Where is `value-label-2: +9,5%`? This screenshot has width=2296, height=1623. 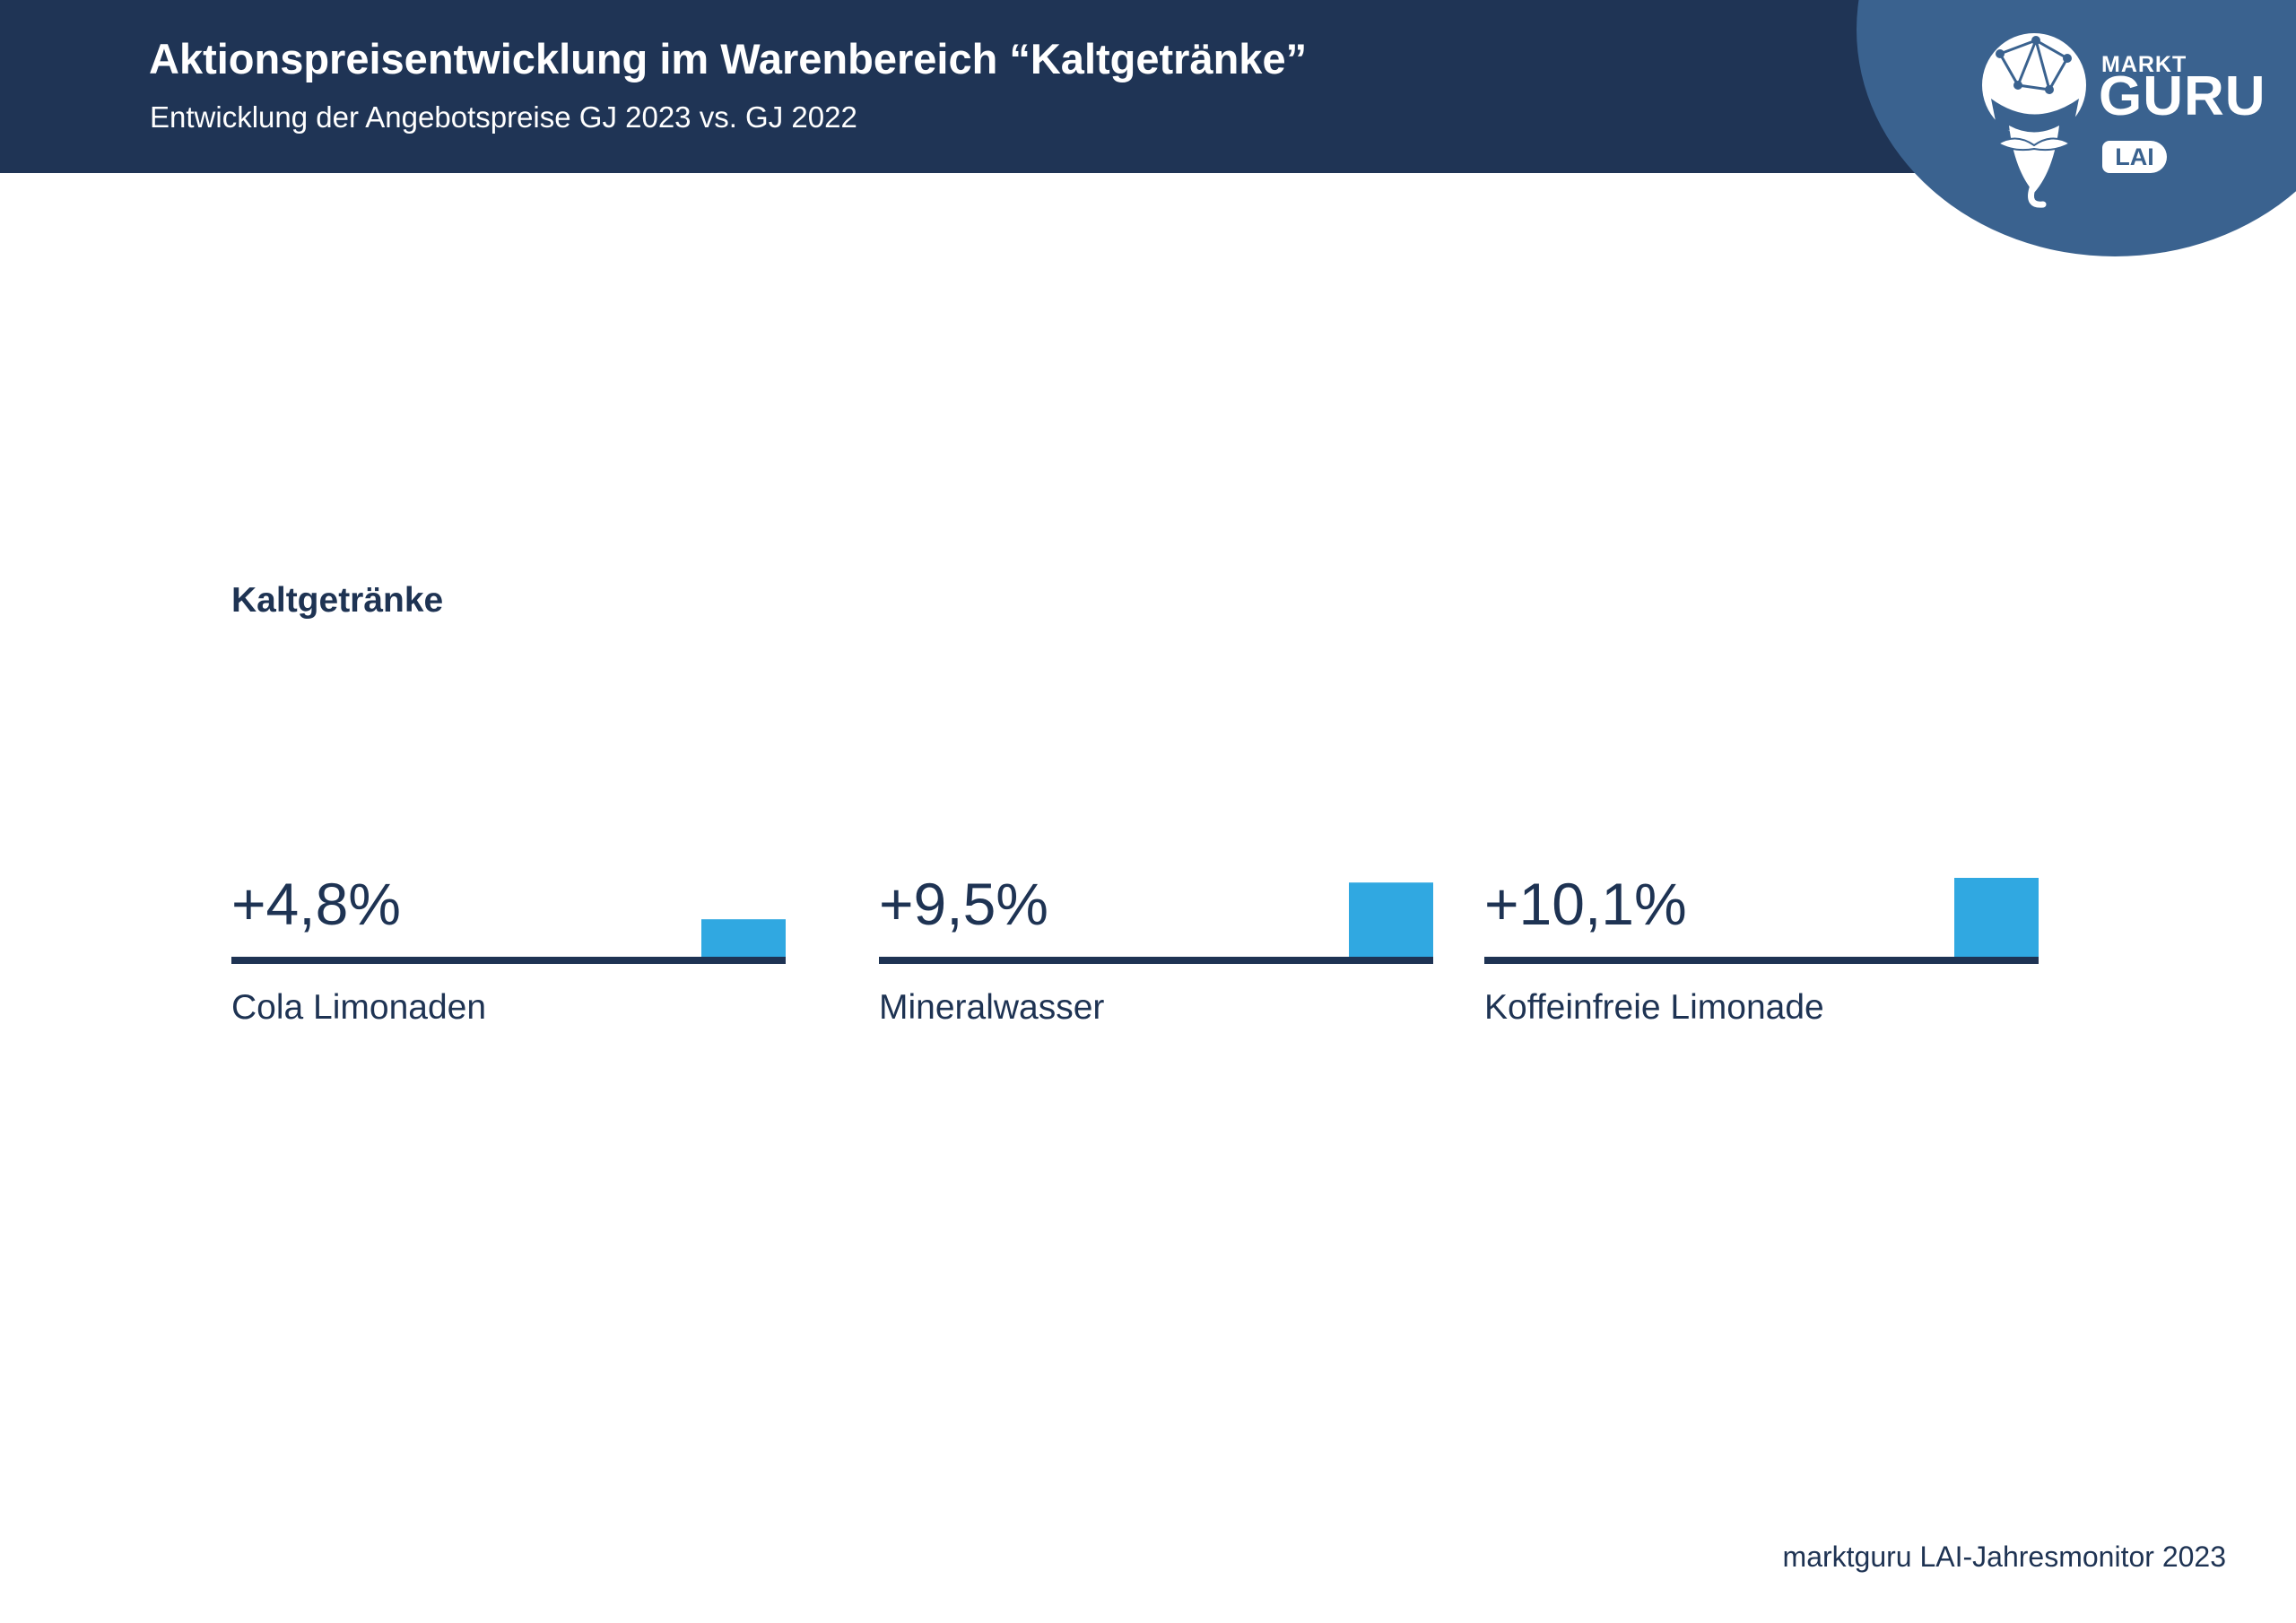 value-label-2: +9,5% is located at coordinates (963, 904).